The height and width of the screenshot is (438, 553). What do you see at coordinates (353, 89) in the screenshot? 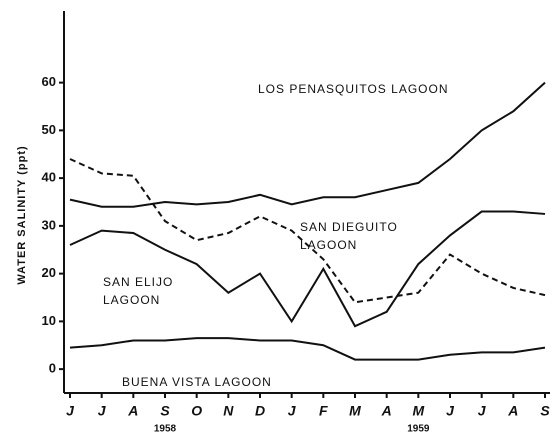
I see `series-label: LOS PENASQUITOS LAGOON` at bounding box center [353, 89].